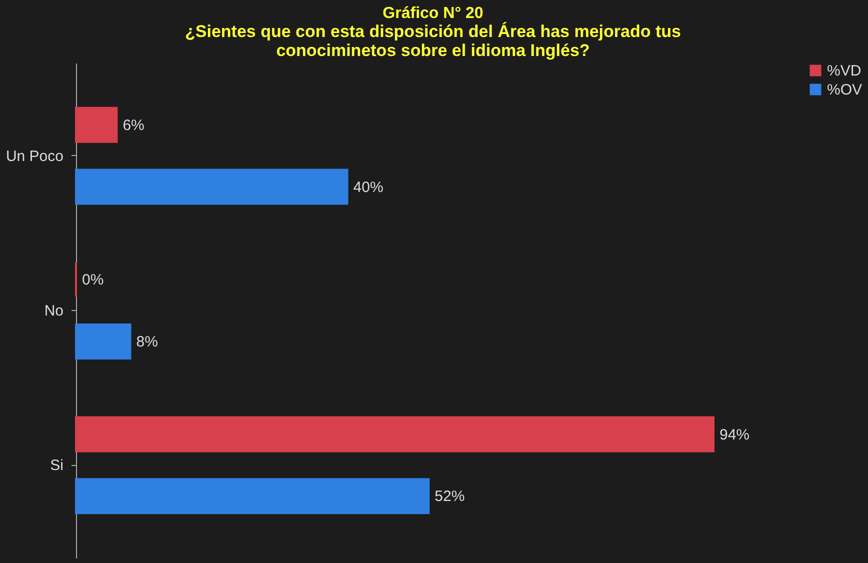 The image size is (868, 563). What do you see at coordinates (368, 187) in the screenshot?
I see `data-label: 40%` at bounding box center [368, 187].